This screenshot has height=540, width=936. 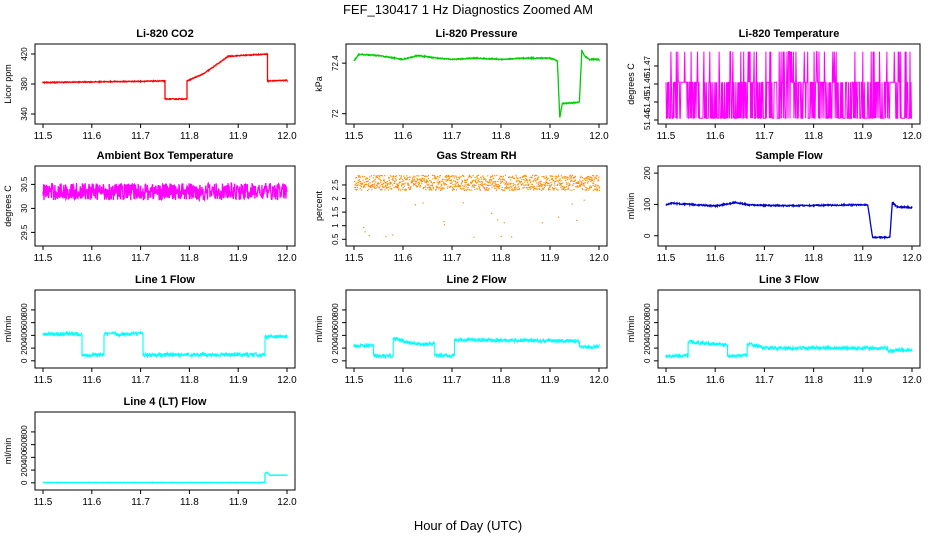 I want to click on y-tick-label: 380, so click(x=24, y=84).